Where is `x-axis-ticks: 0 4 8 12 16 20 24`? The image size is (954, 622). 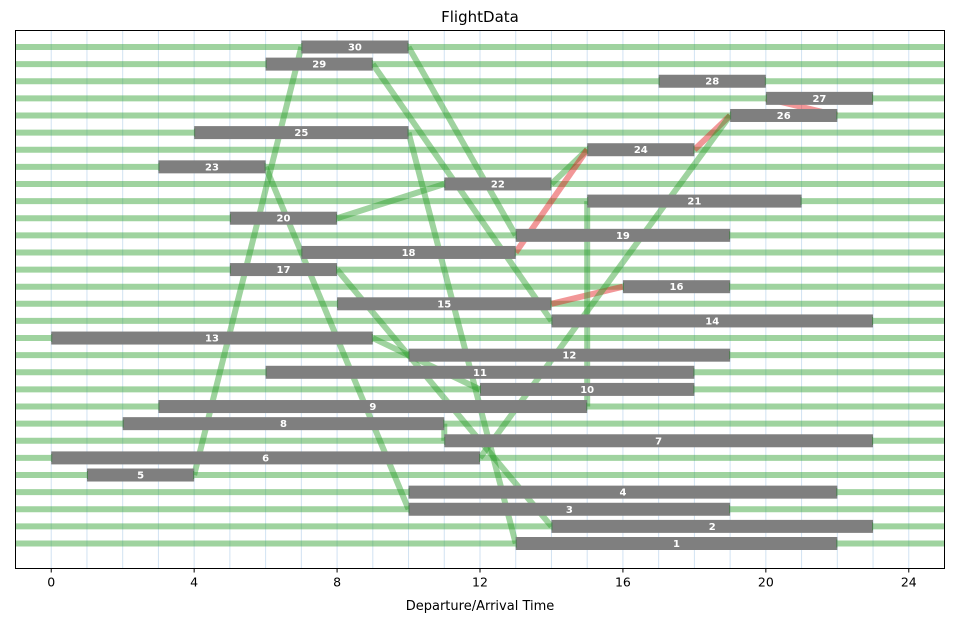
x-axis-ticks: 0 4 8 12 16 20 24 is located at coordinates (482, 579).